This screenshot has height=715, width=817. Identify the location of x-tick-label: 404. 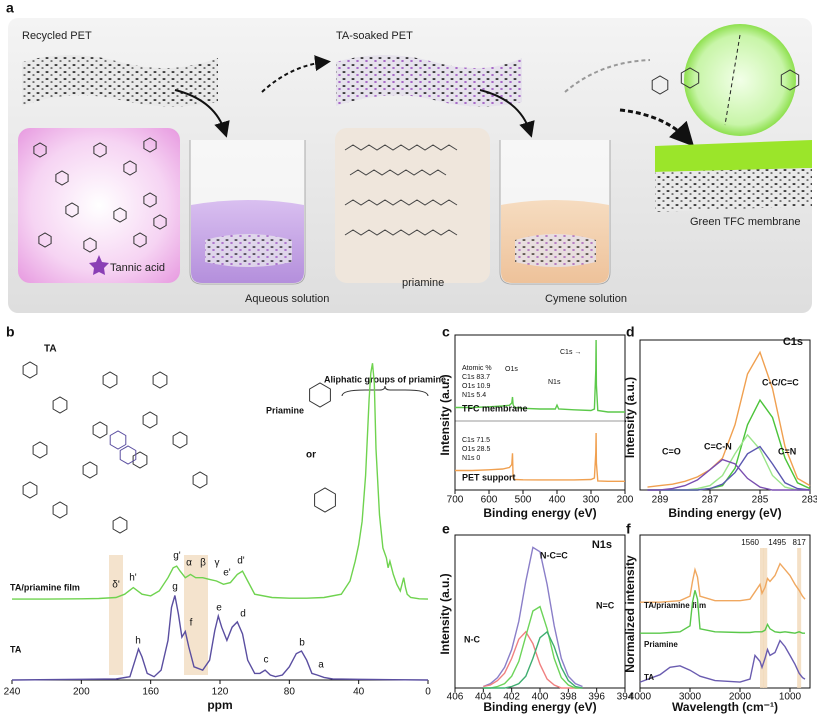
(483, 697).